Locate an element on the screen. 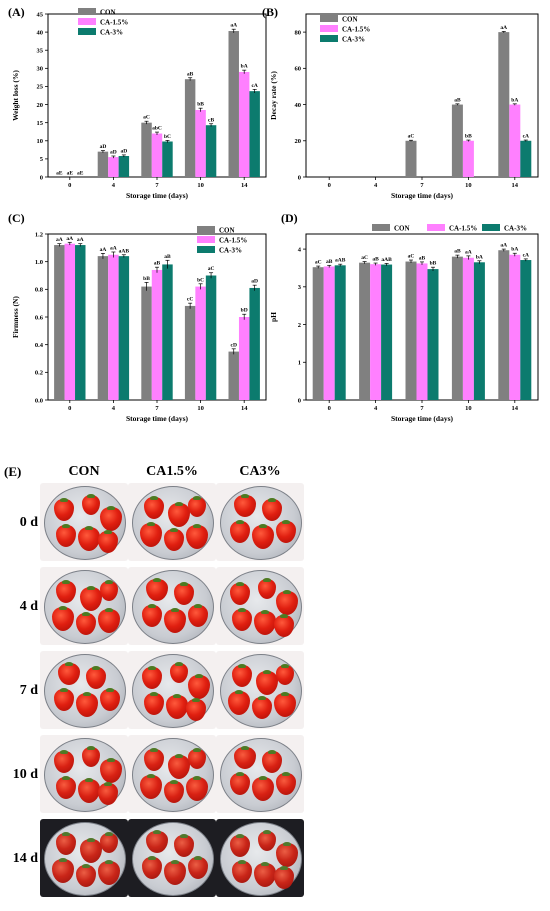 The width and height of the screenshot is (550, 911). significance-label: abC is located at coordinates (157, 129).